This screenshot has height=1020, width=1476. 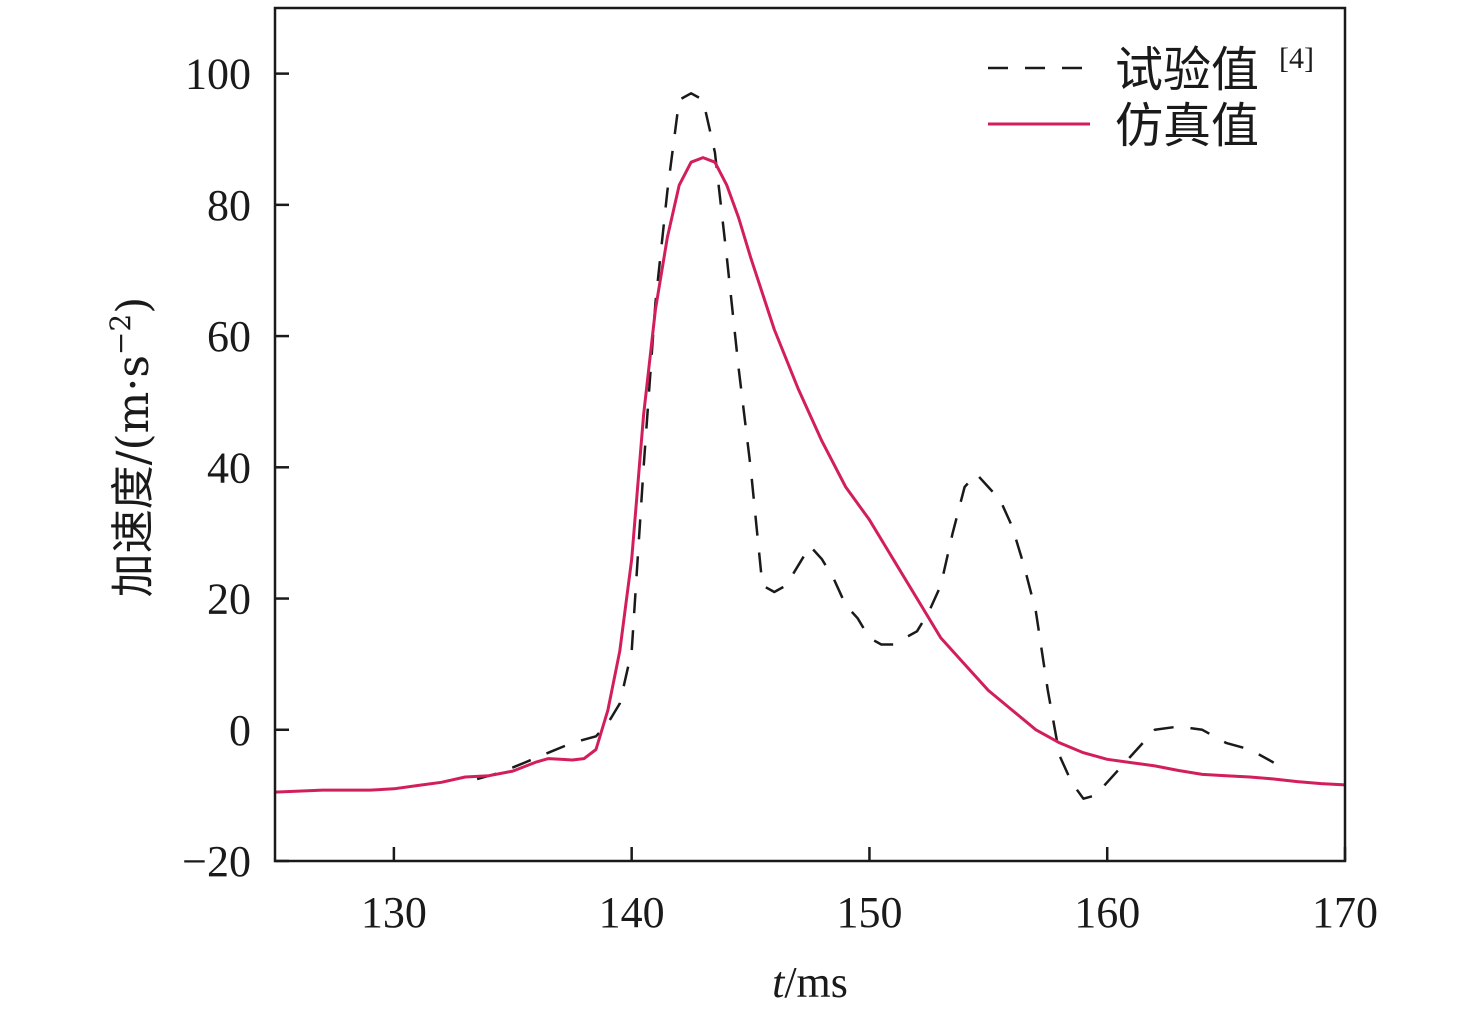 I want to click on x-tick-label: 150, so click(x=869, y=912).